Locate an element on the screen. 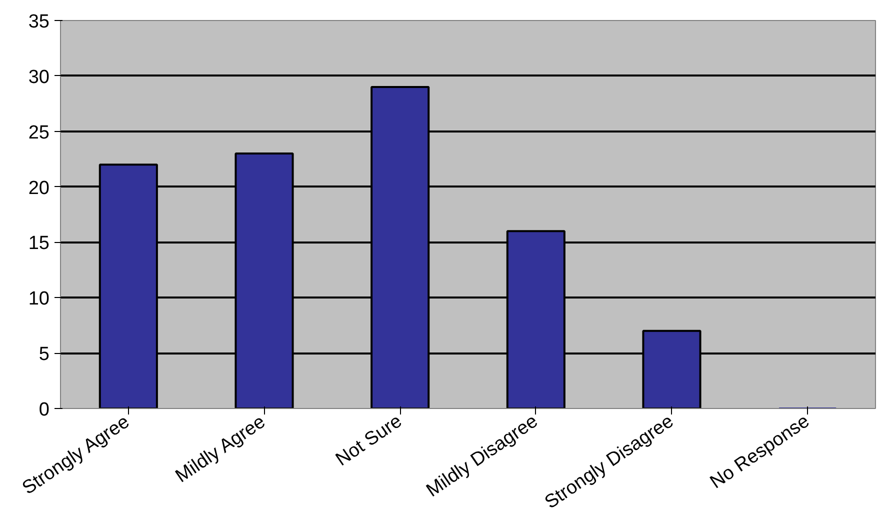  x-tick-label: Not Sure is located at coordinates (369, 440).